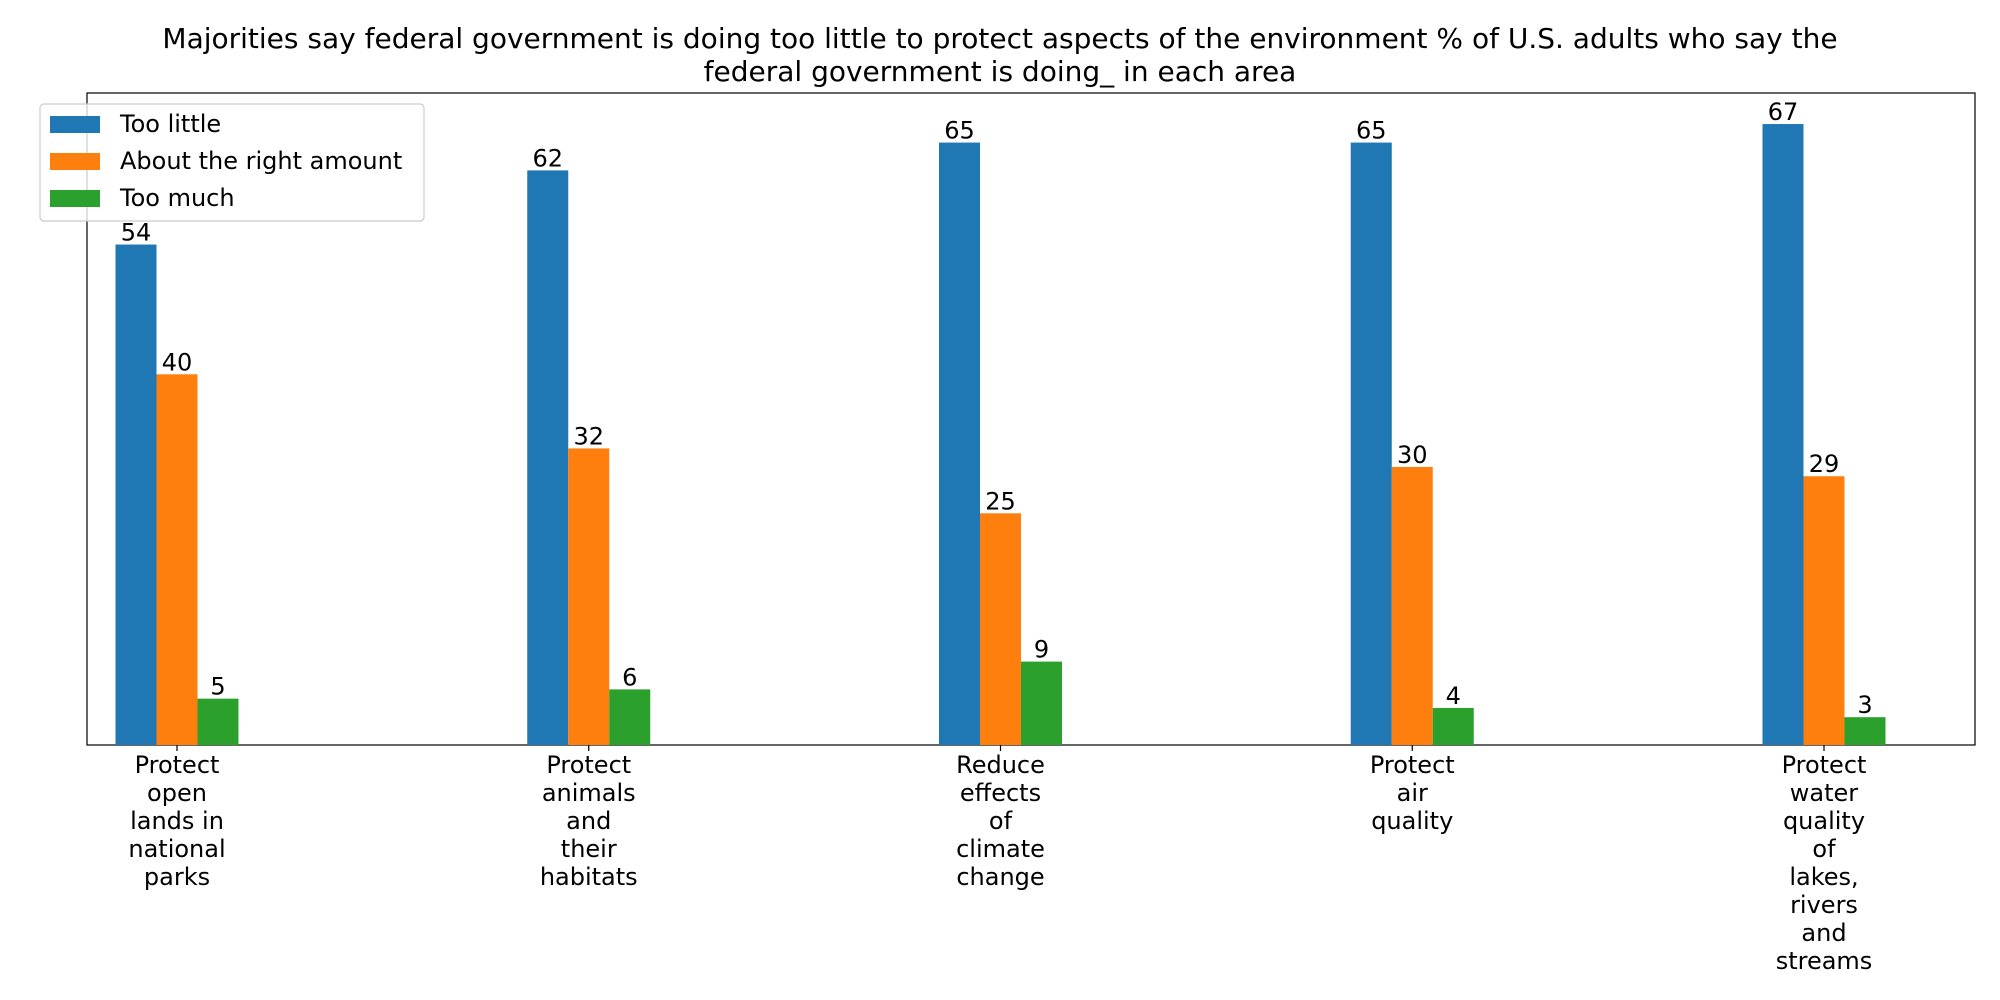 The width and height of the screenshot is (2000, 1000). Describe the element at coordinates (1824, 905) in the screenshot. I see `x-tick-label-line: rivers` at that location.